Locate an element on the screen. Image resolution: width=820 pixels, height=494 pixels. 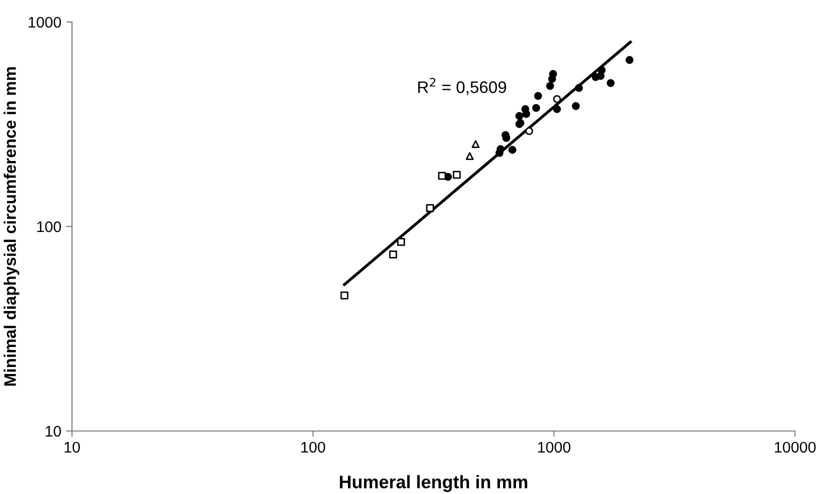
y-tick-label: 100 is located at coordinates (49, 226).